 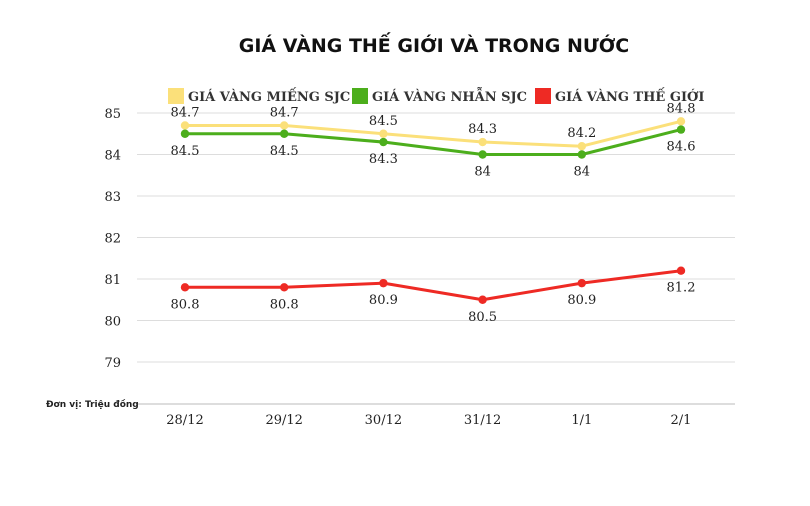 What do you see at coordinates (269, 96) in the screenshot?
I see `legend-label: GIÁ VÀNG MIẾNG SJC` at bounding box center [269, 96].